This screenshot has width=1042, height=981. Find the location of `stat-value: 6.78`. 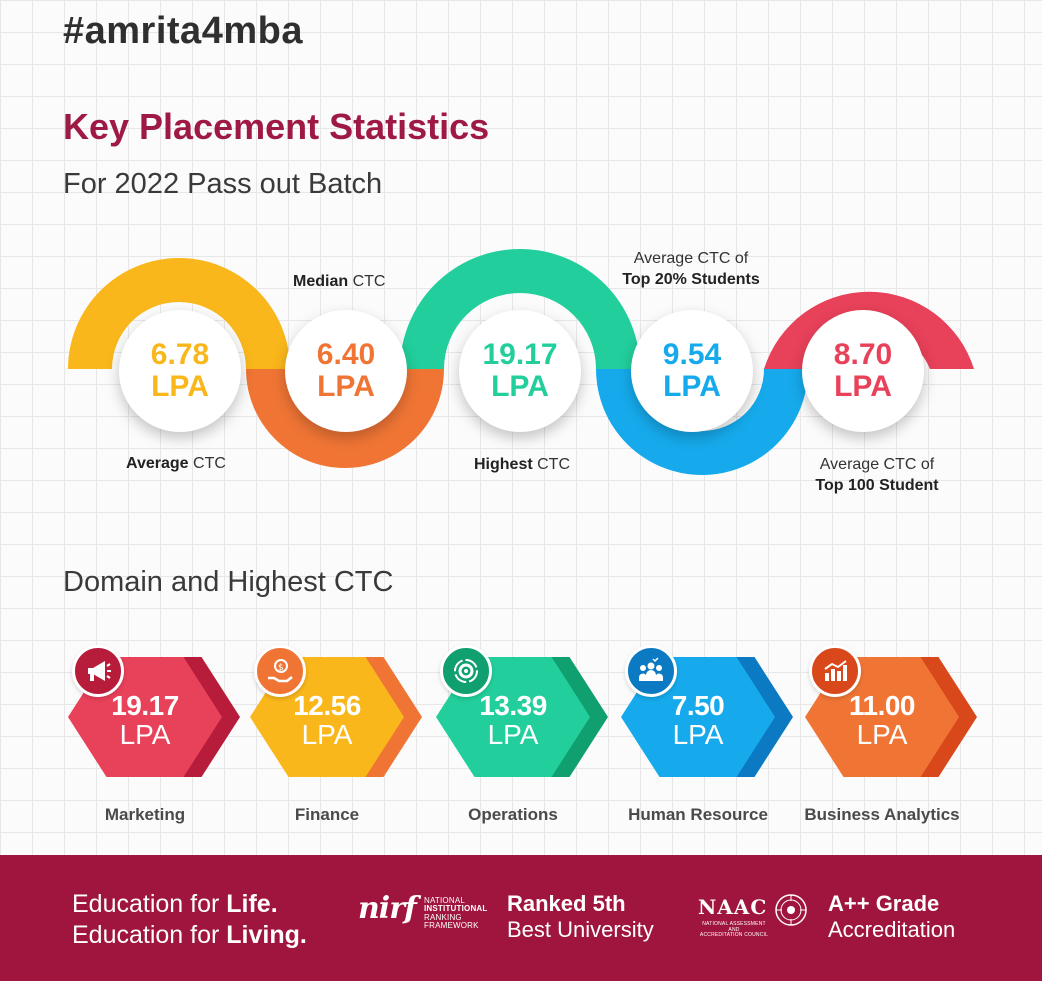

stat-value: 6.78 is located at coordinates (180, 354).